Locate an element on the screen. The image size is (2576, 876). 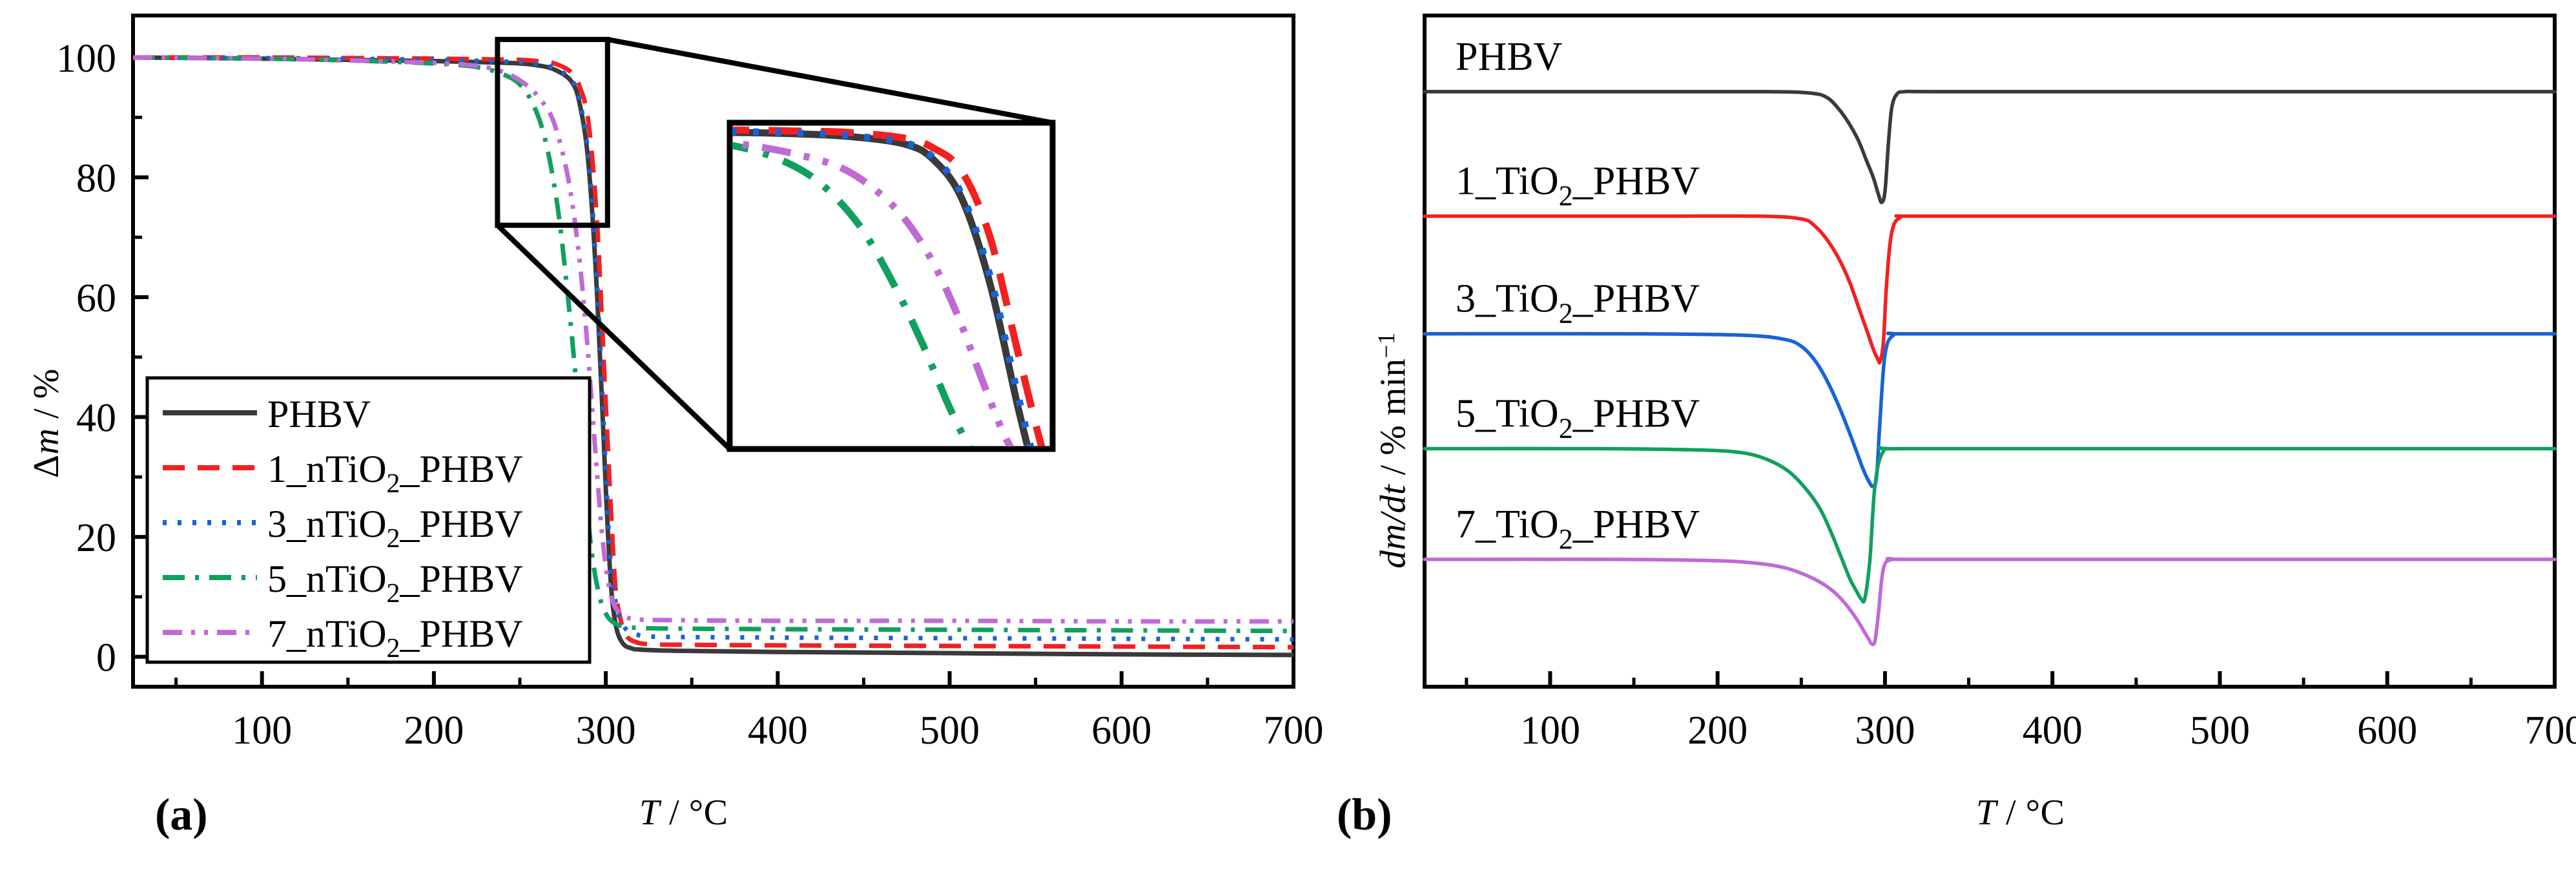
x-axis-unit-b: / °C is located at coordinates (2030, 813).